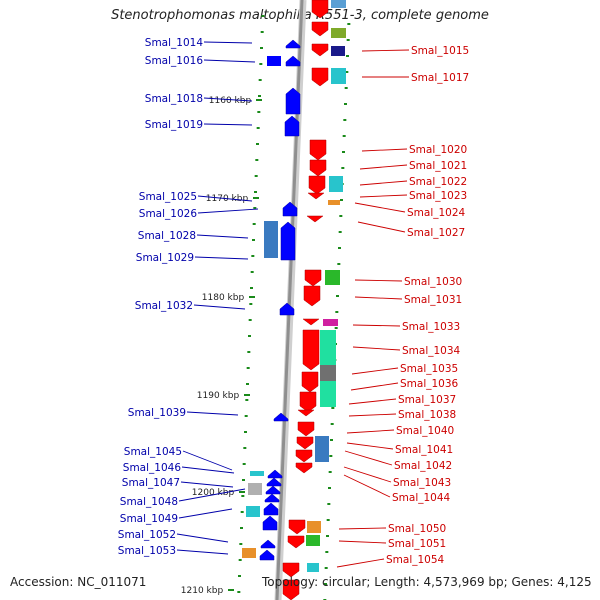 Image resolution: width=600 pixels, height=600 pixels. I want to click on right-gene-label: Smal_1022, so click(438, 182).